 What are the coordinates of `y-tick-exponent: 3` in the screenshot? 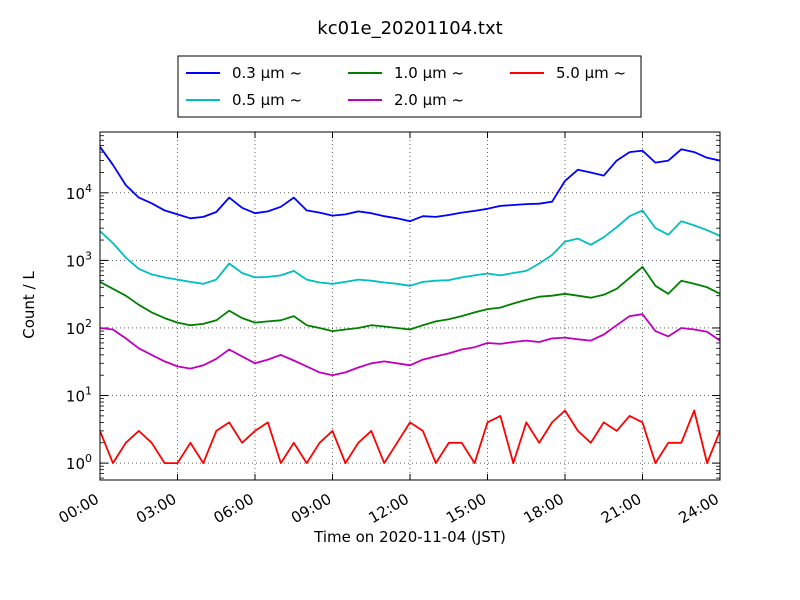 It's located at (88, 255).